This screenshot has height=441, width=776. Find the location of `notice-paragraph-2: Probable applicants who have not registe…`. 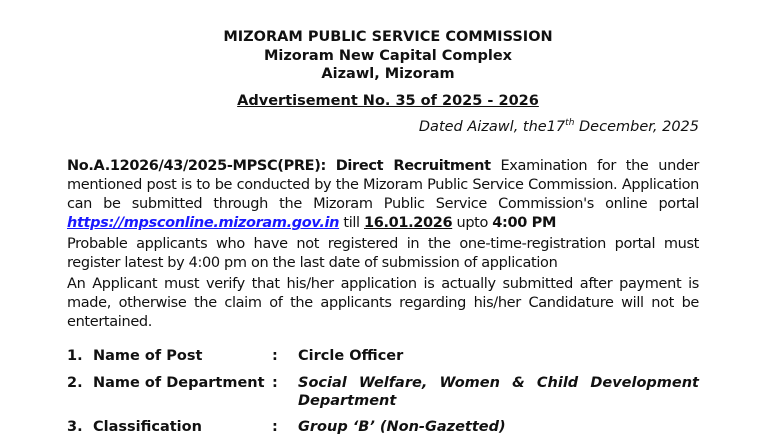

notice-paragraph-2: Probable applicants who have not registe… is located at coordinates (383, 253).